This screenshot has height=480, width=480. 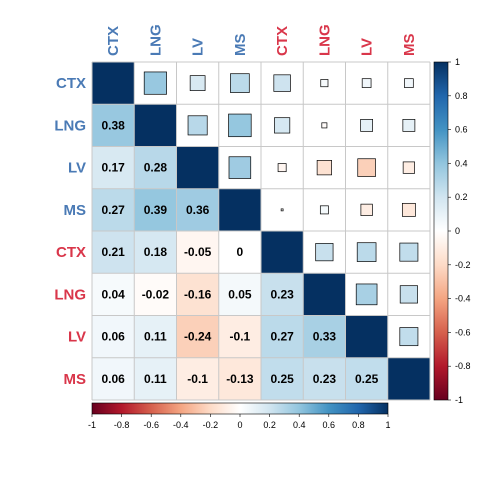 What do you see at coordinates (156, 252) in the screenshot?
I see `correlation-value: 0.18` at bounding box center [156, 252].